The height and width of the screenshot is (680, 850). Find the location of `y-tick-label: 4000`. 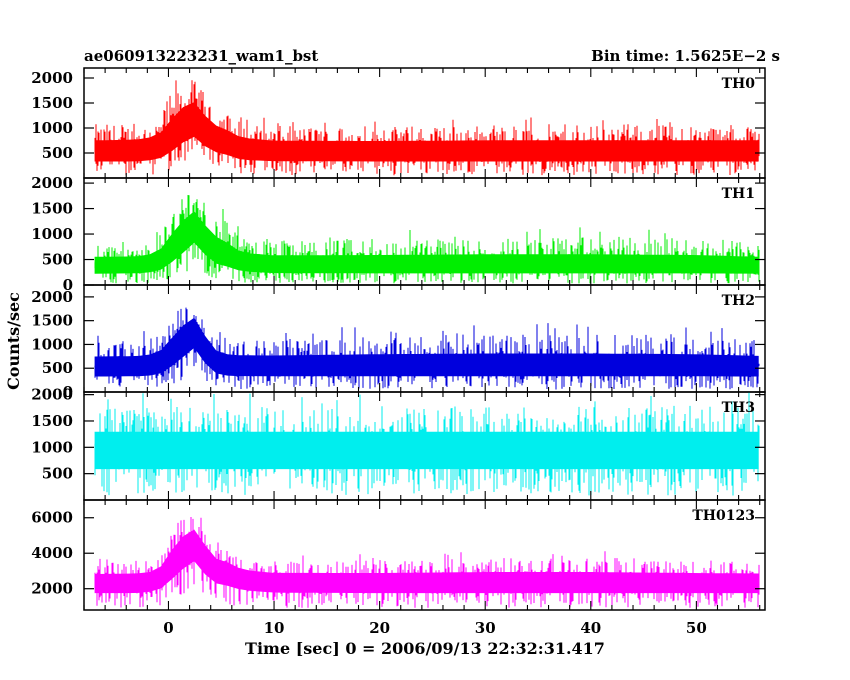

y-tick-label: 4000 is located at coordinates (52, 553).